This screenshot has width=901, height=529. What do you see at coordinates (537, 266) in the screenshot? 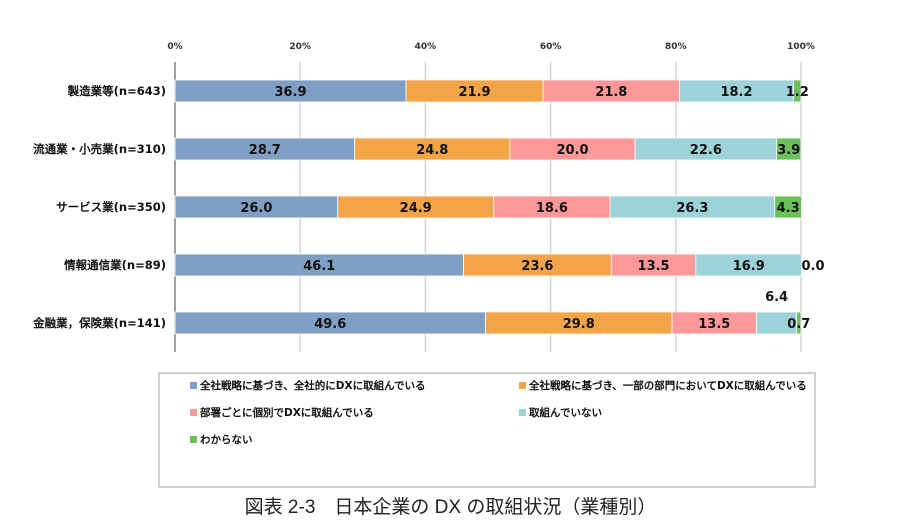
I see `data-label: 23.6` at bounding box center [537, 266].